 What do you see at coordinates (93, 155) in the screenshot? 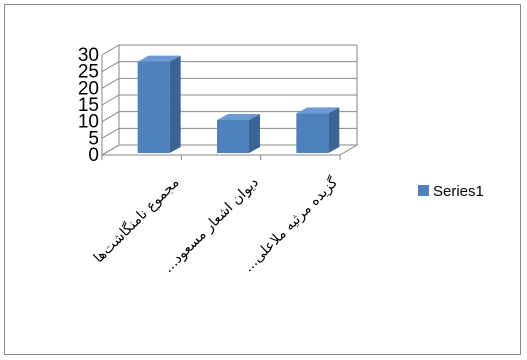
I see `y-tick-label: 0` at bounding box center [93, 155].